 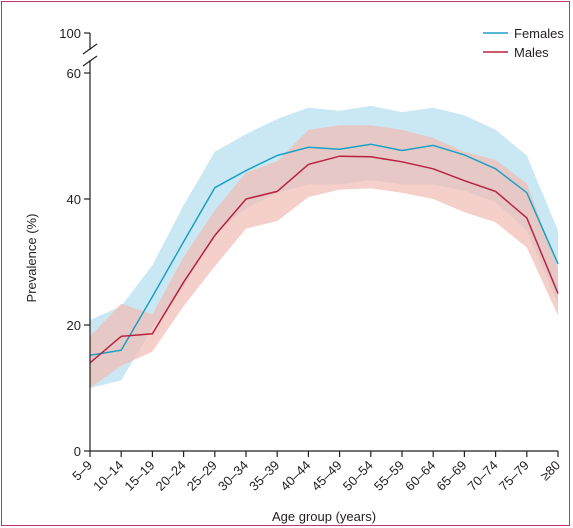 What do you see at coordinates (139, 476) in the screenshot?
I see `x-tick-label: 15–19` at bounding box center [139, 476].